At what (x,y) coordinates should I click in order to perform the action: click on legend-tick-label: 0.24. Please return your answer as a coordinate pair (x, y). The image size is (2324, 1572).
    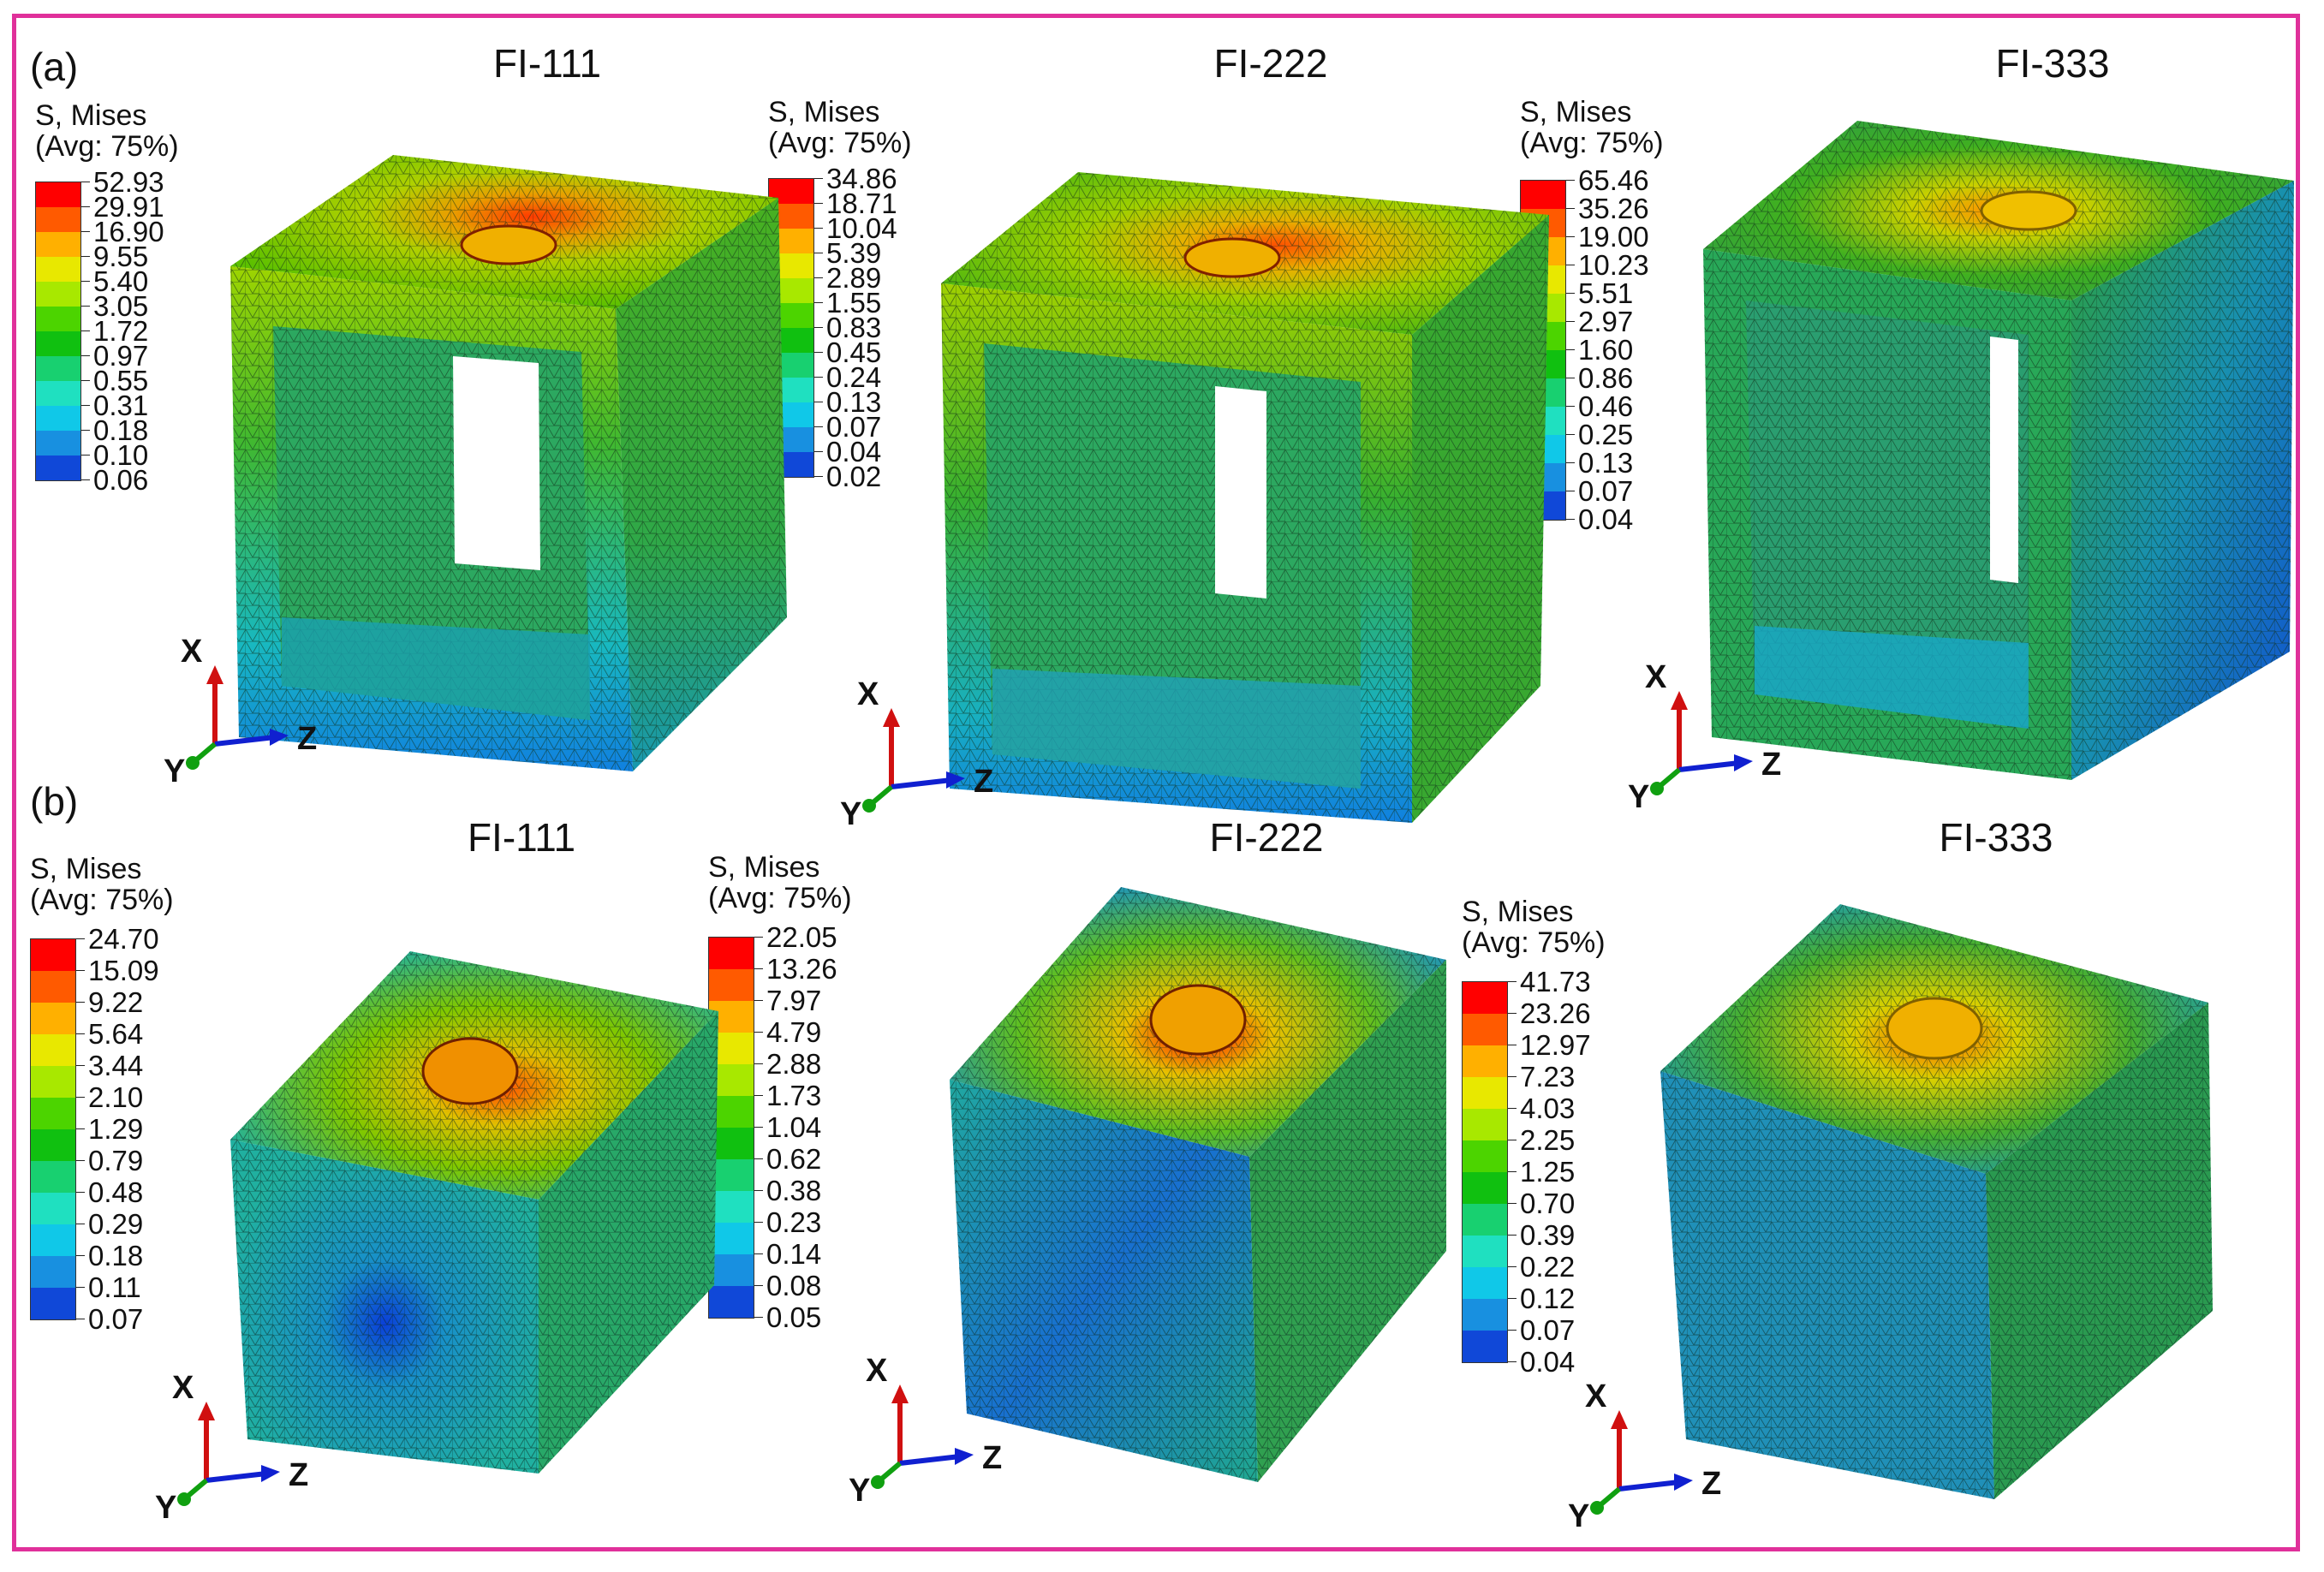
    Looking at the image, I should click on (854, 376).